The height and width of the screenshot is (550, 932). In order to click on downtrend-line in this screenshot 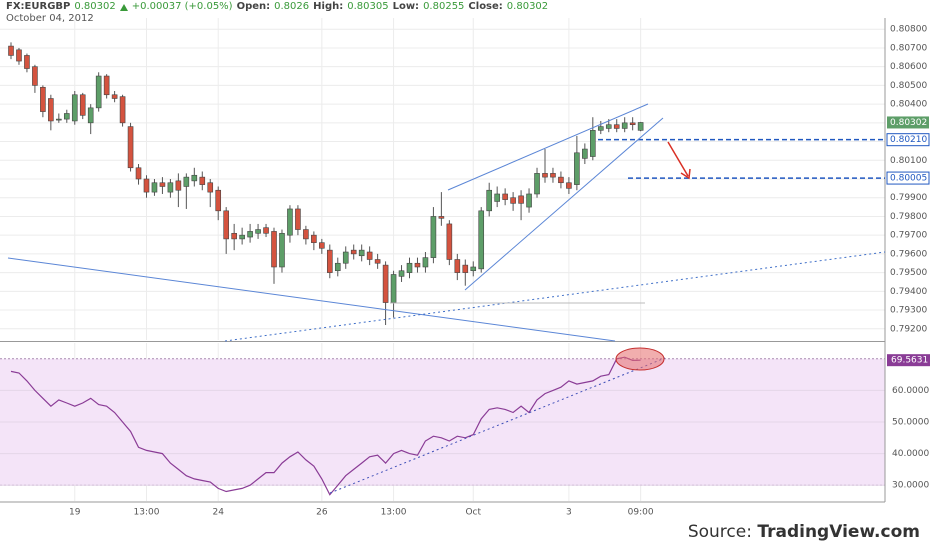, I will do `click(311, 299)`.